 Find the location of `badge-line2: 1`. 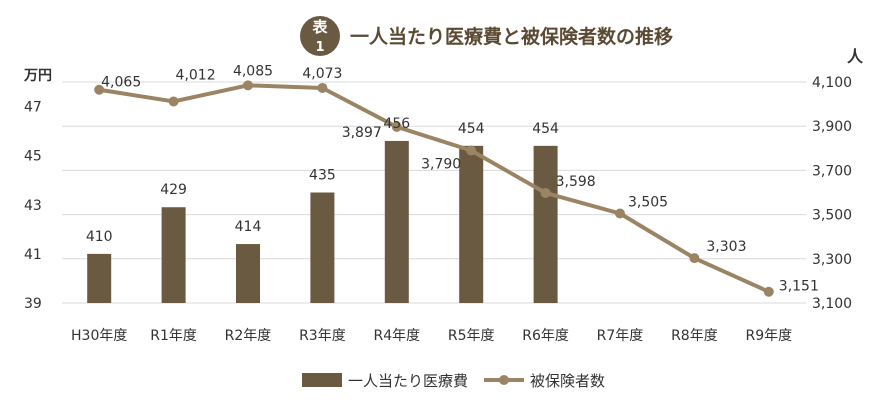

badge-line2: 1 is located at coordinates (319, 47).